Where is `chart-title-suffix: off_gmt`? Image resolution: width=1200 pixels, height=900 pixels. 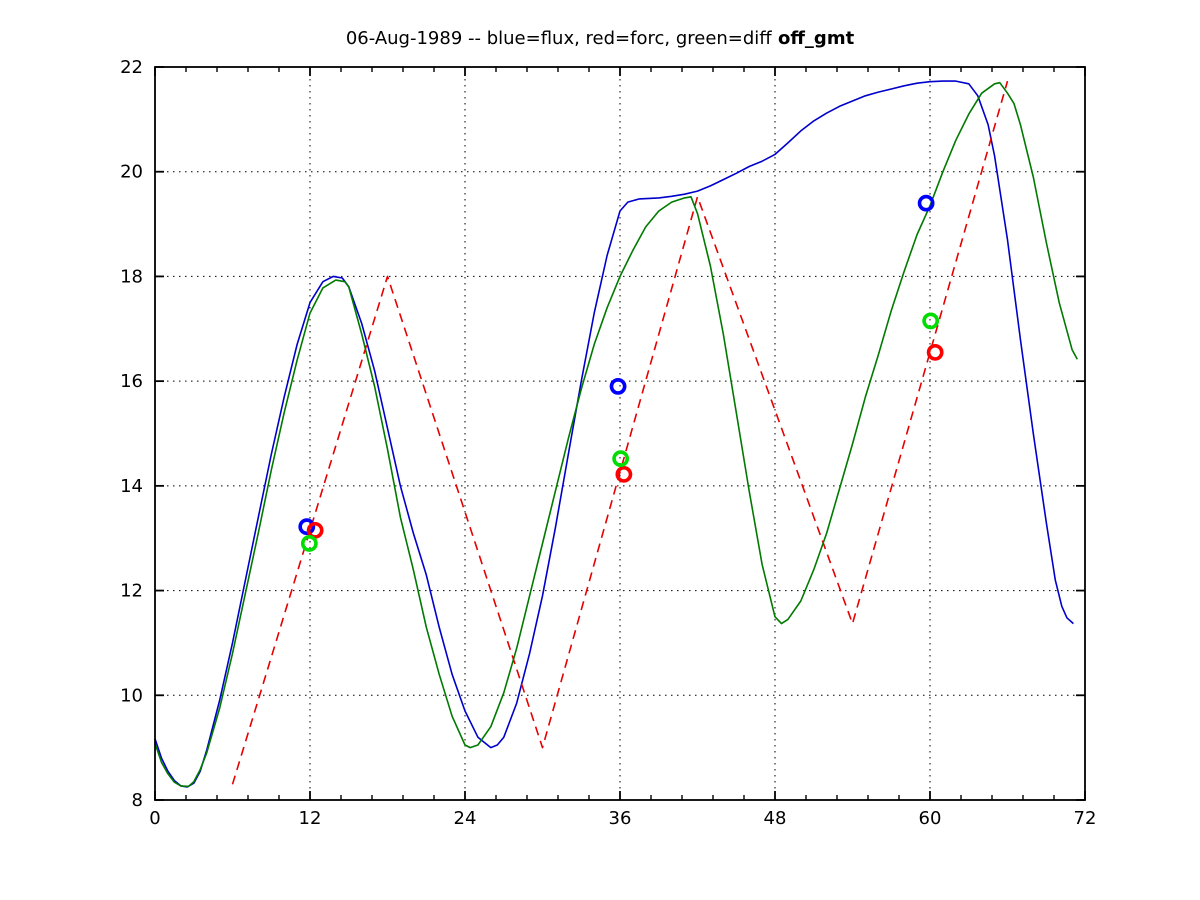
chart-title-suffix: off_gmt is located at coordinates (813, 38).